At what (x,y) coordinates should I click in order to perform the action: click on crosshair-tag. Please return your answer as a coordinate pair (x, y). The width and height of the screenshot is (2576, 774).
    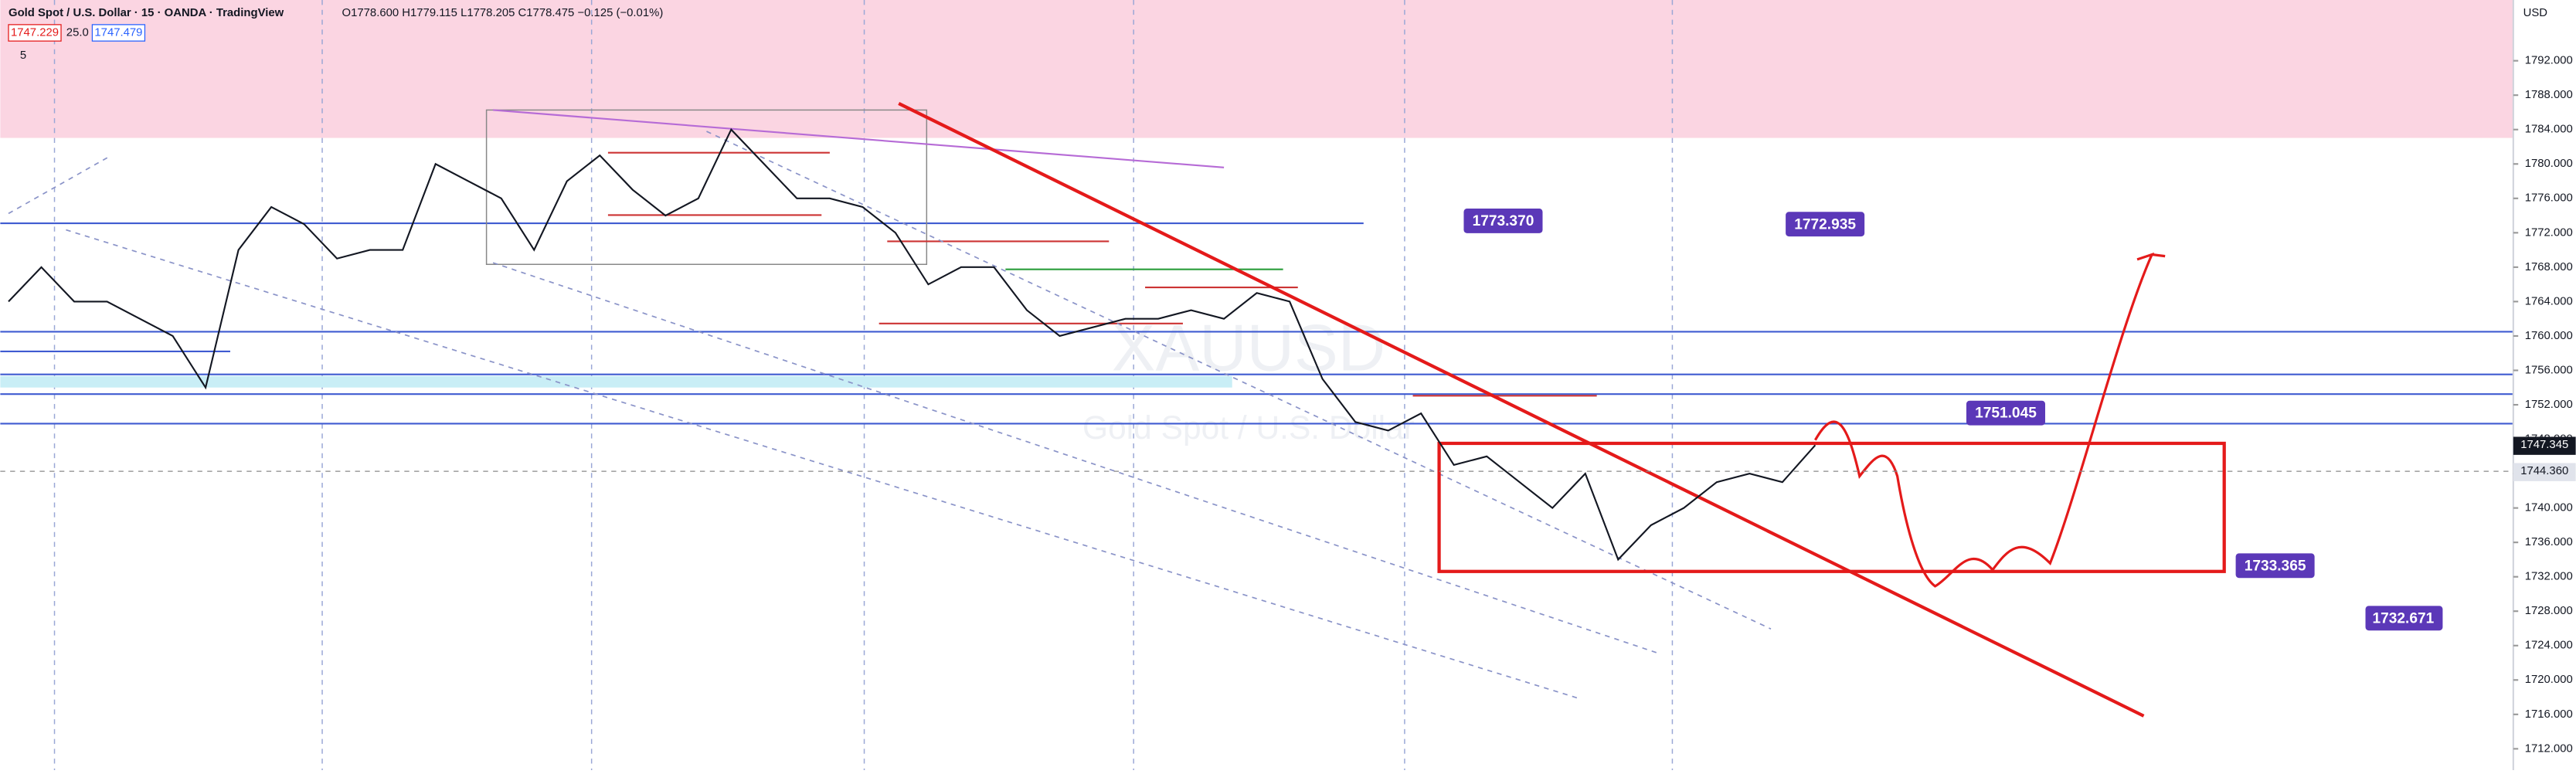
    Looking at the image, I should click on (2544, 472).